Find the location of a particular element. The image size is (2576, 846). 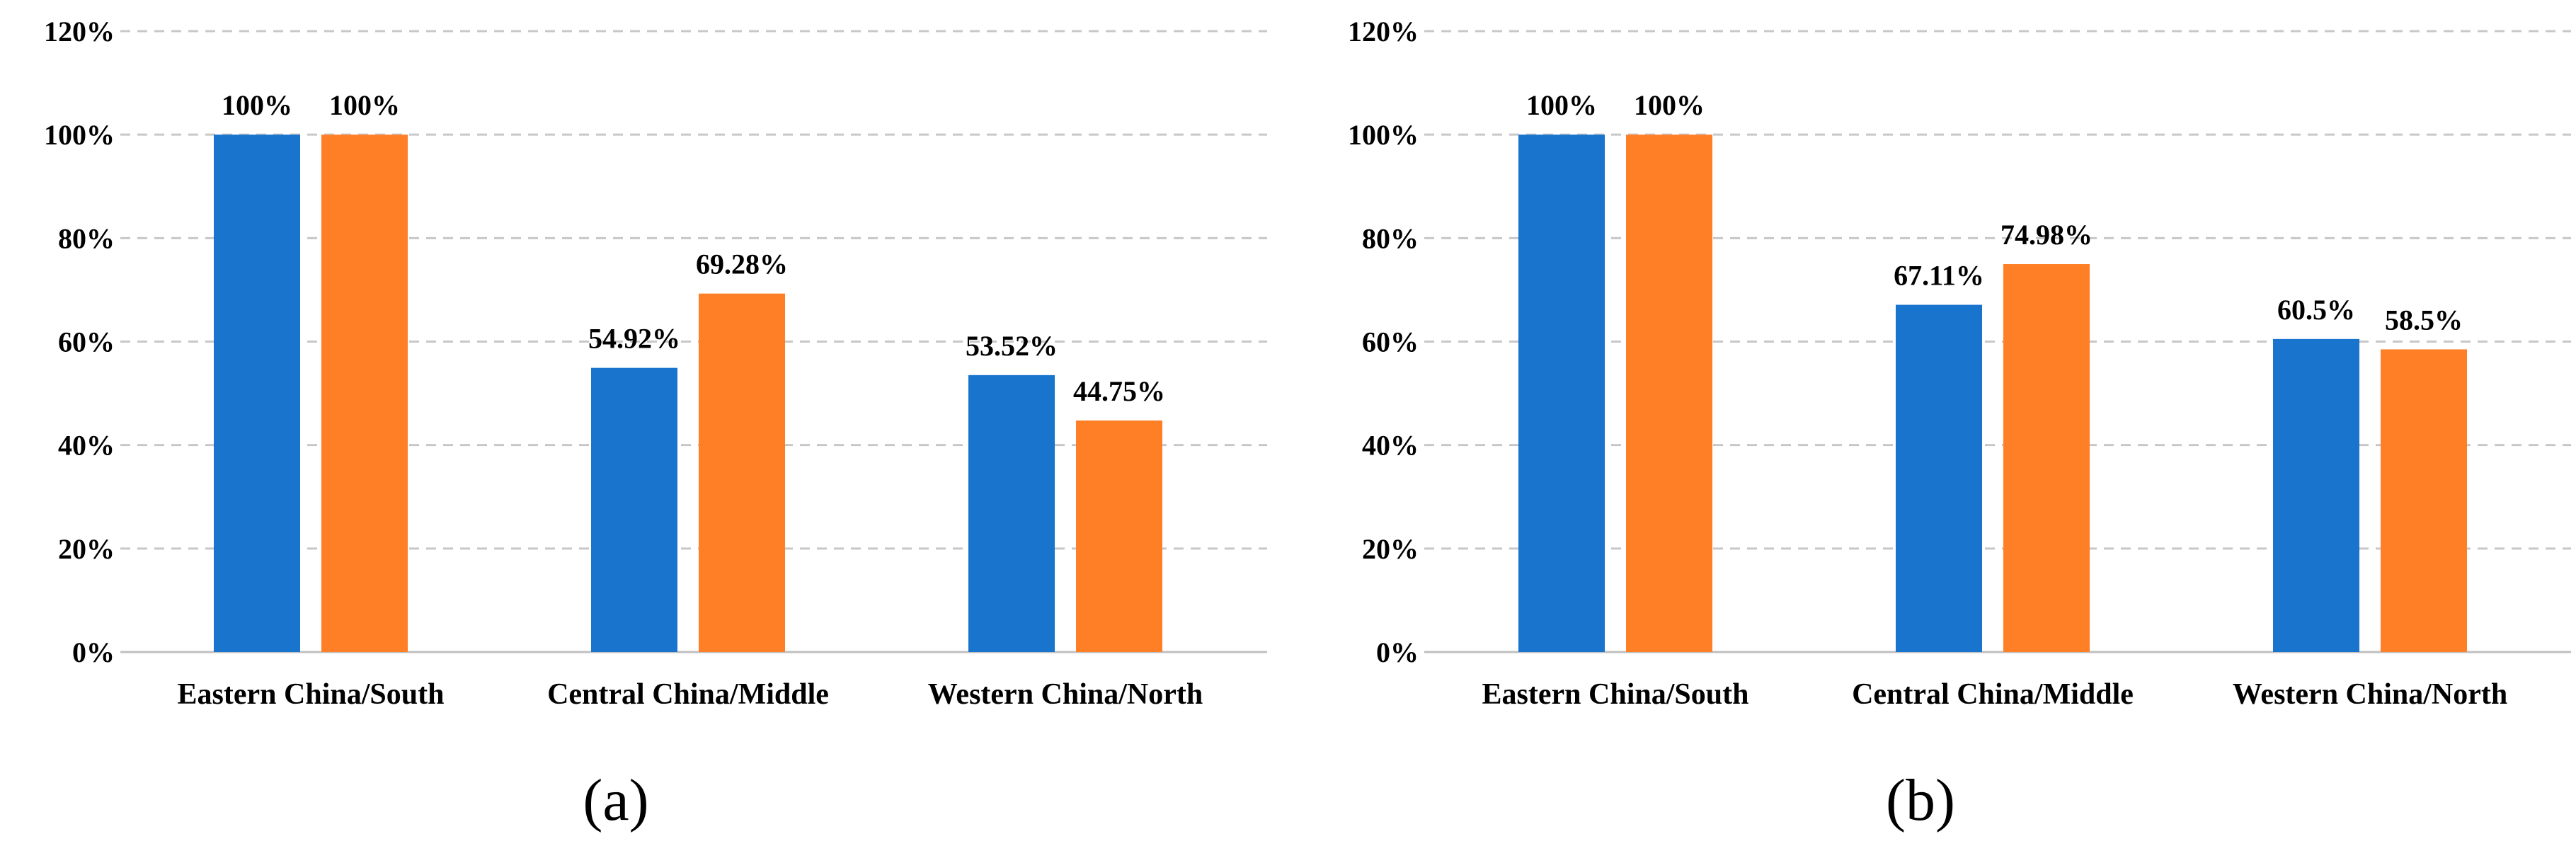

data-label: 67.11% is located at coordinates (1939, 276).